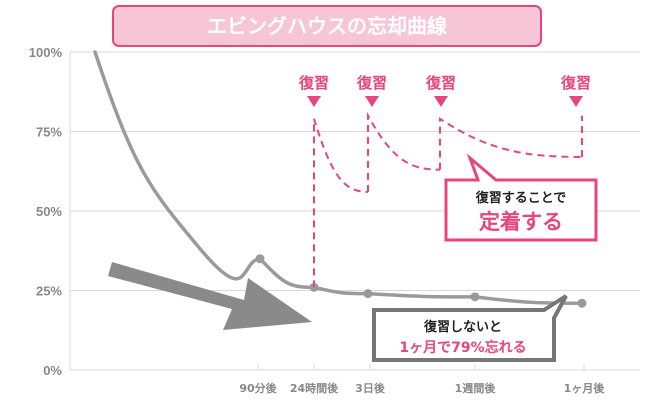 The width and height of the screenshot is (658, 401). I want to click on chart-title: エビングハウスの忘却曲線, so click(327, 26).